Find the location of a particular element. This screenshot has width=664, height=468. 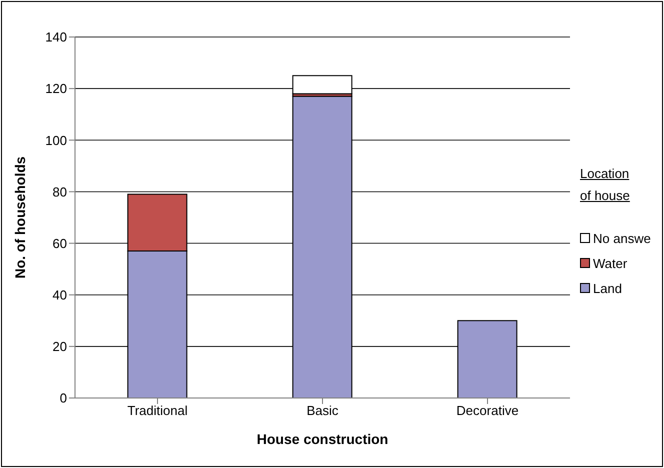

y-tick-label: 80 is located at coordinates (59, 192).